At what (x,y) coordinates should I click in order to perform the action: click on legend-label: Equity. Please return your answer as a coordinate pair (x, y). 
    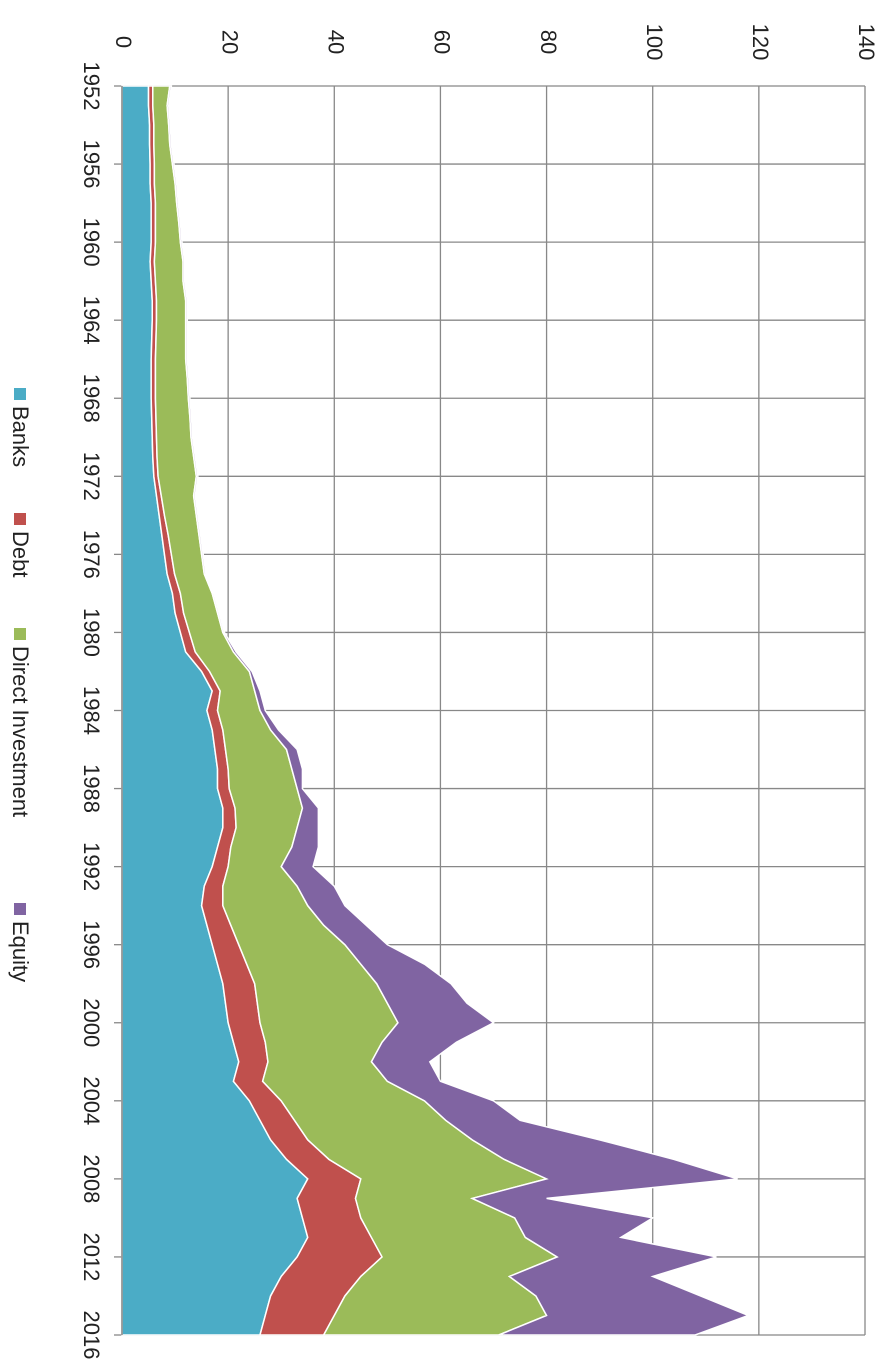
    Looking at the image, I should click on (20, 951).